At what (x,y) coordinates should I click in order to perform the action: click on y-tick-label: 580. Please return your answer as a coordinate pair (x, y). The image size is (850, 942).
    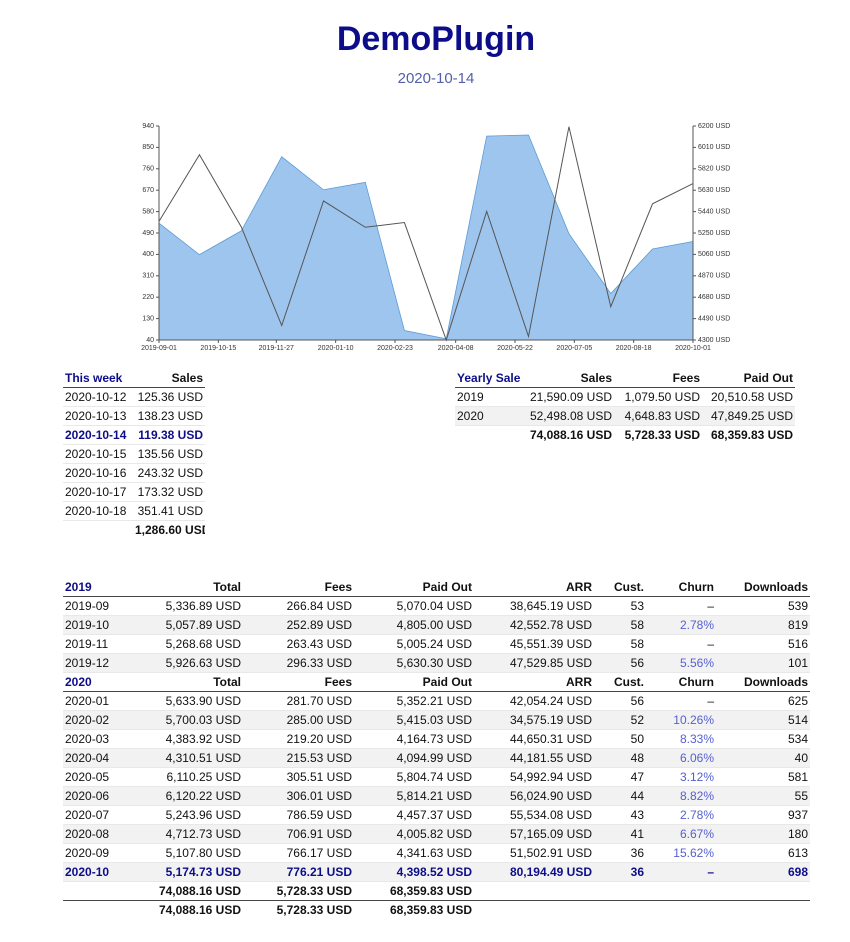
    Looking at the image, I should click on (148, 211).